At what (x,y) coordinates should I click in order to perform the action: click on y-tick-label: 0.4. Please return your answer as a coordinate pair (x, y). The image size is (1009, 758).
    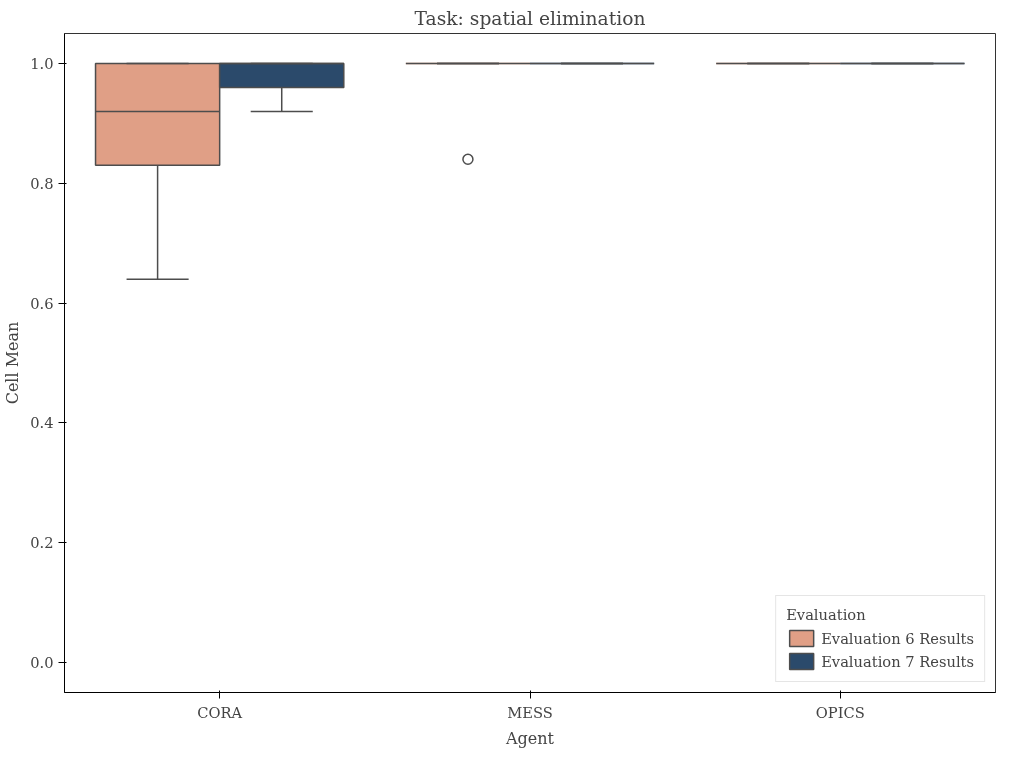
    Looking at the image, I should click on (42, 423).